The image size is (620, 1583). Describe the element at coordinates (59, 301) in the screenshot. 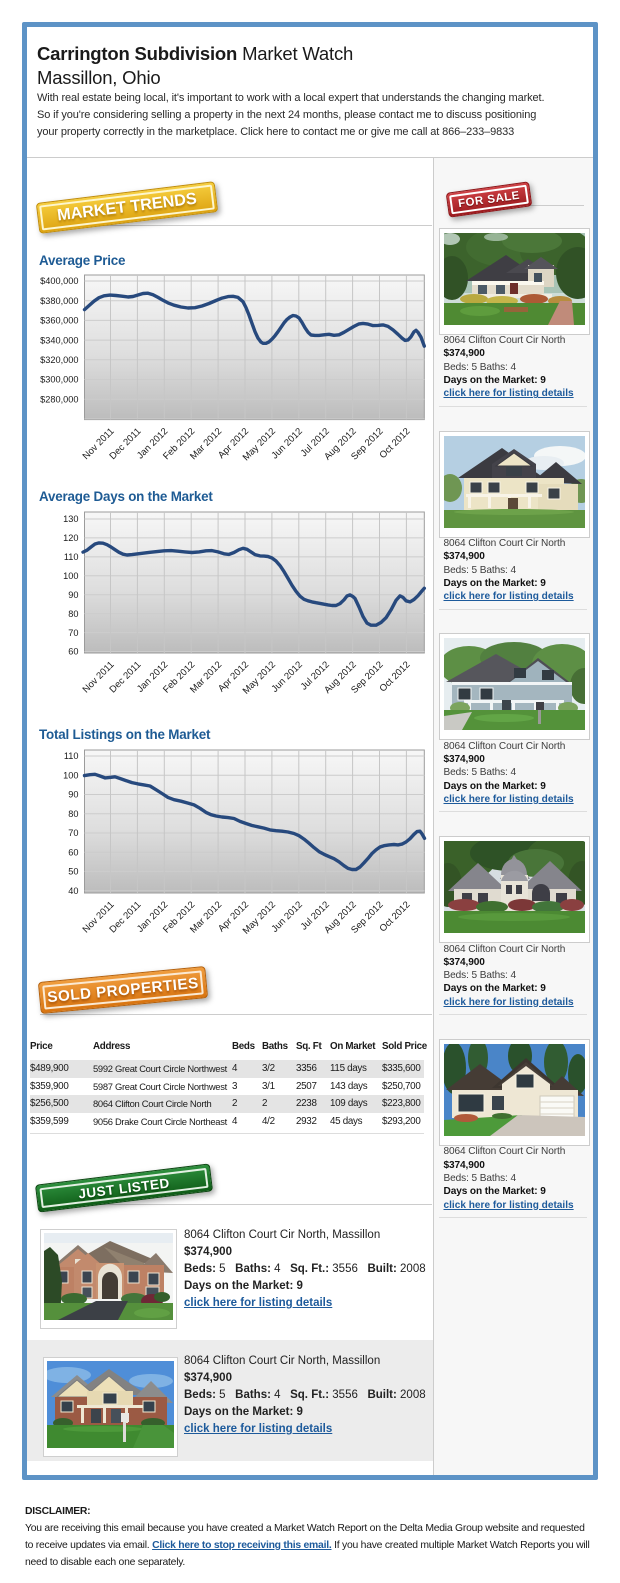

I see `svg-text: $380,000` at that location.